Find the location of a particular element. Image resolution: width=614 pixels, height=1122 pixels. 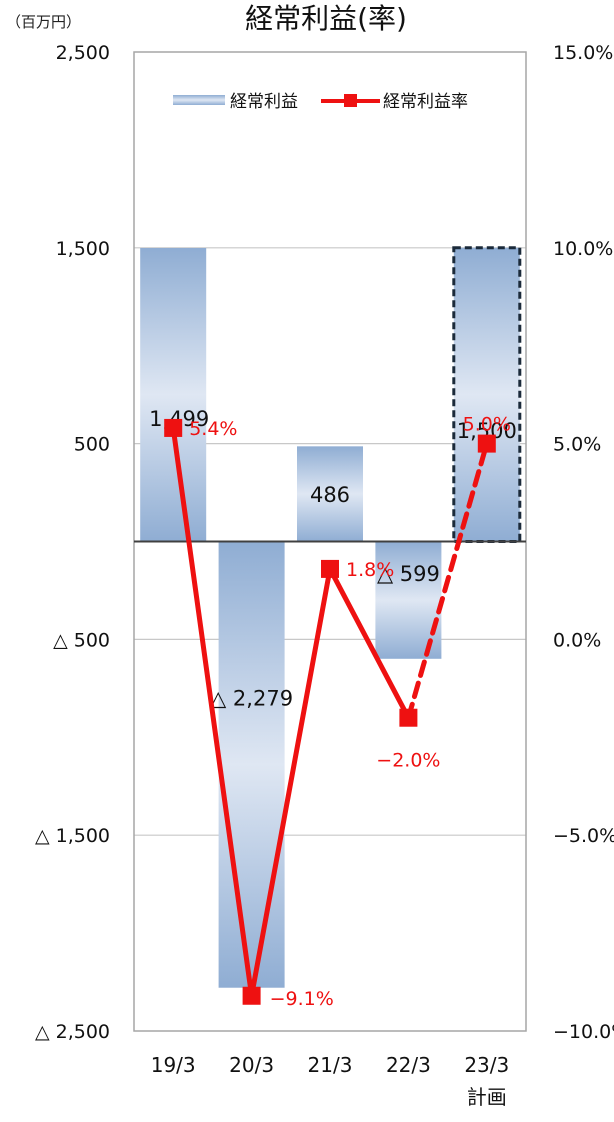

rate-data-label: 1.8% is located at coordinates (370, 570).